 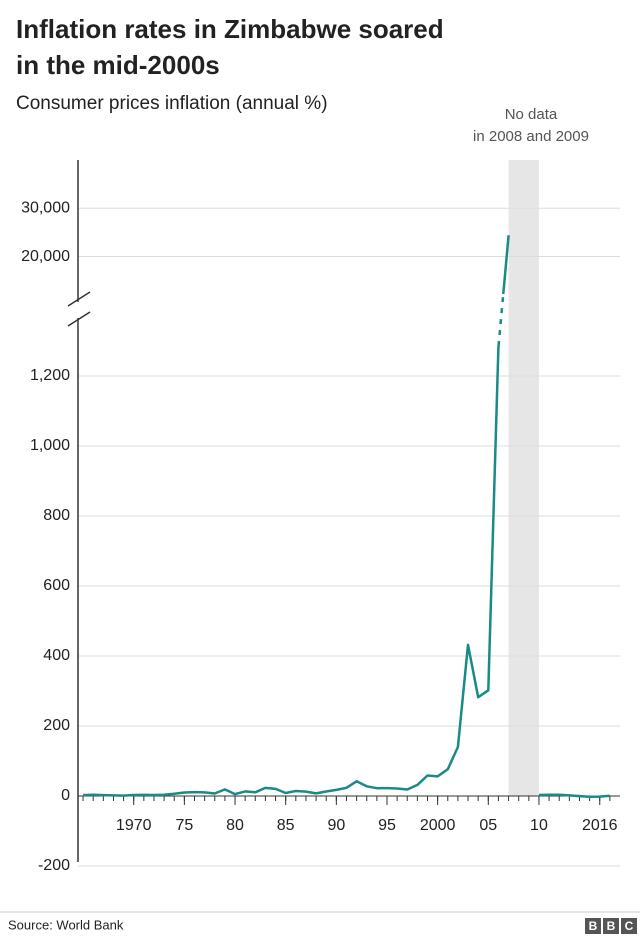 I want to click on break-dash, so click(x=501, y=317).